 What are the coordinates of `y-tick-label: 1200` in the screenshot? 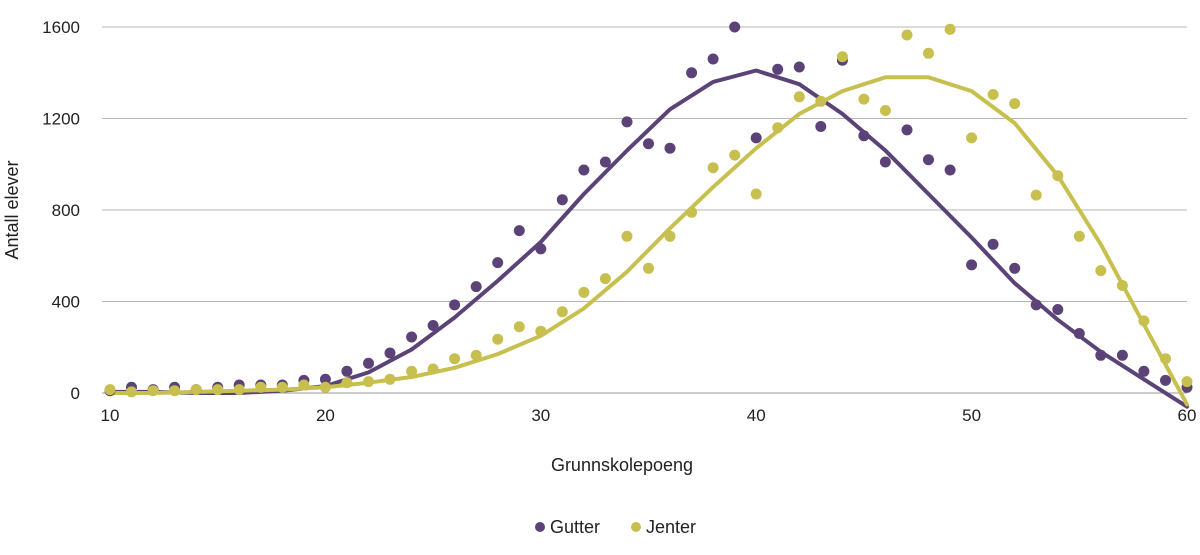 It's located at (61, 119).